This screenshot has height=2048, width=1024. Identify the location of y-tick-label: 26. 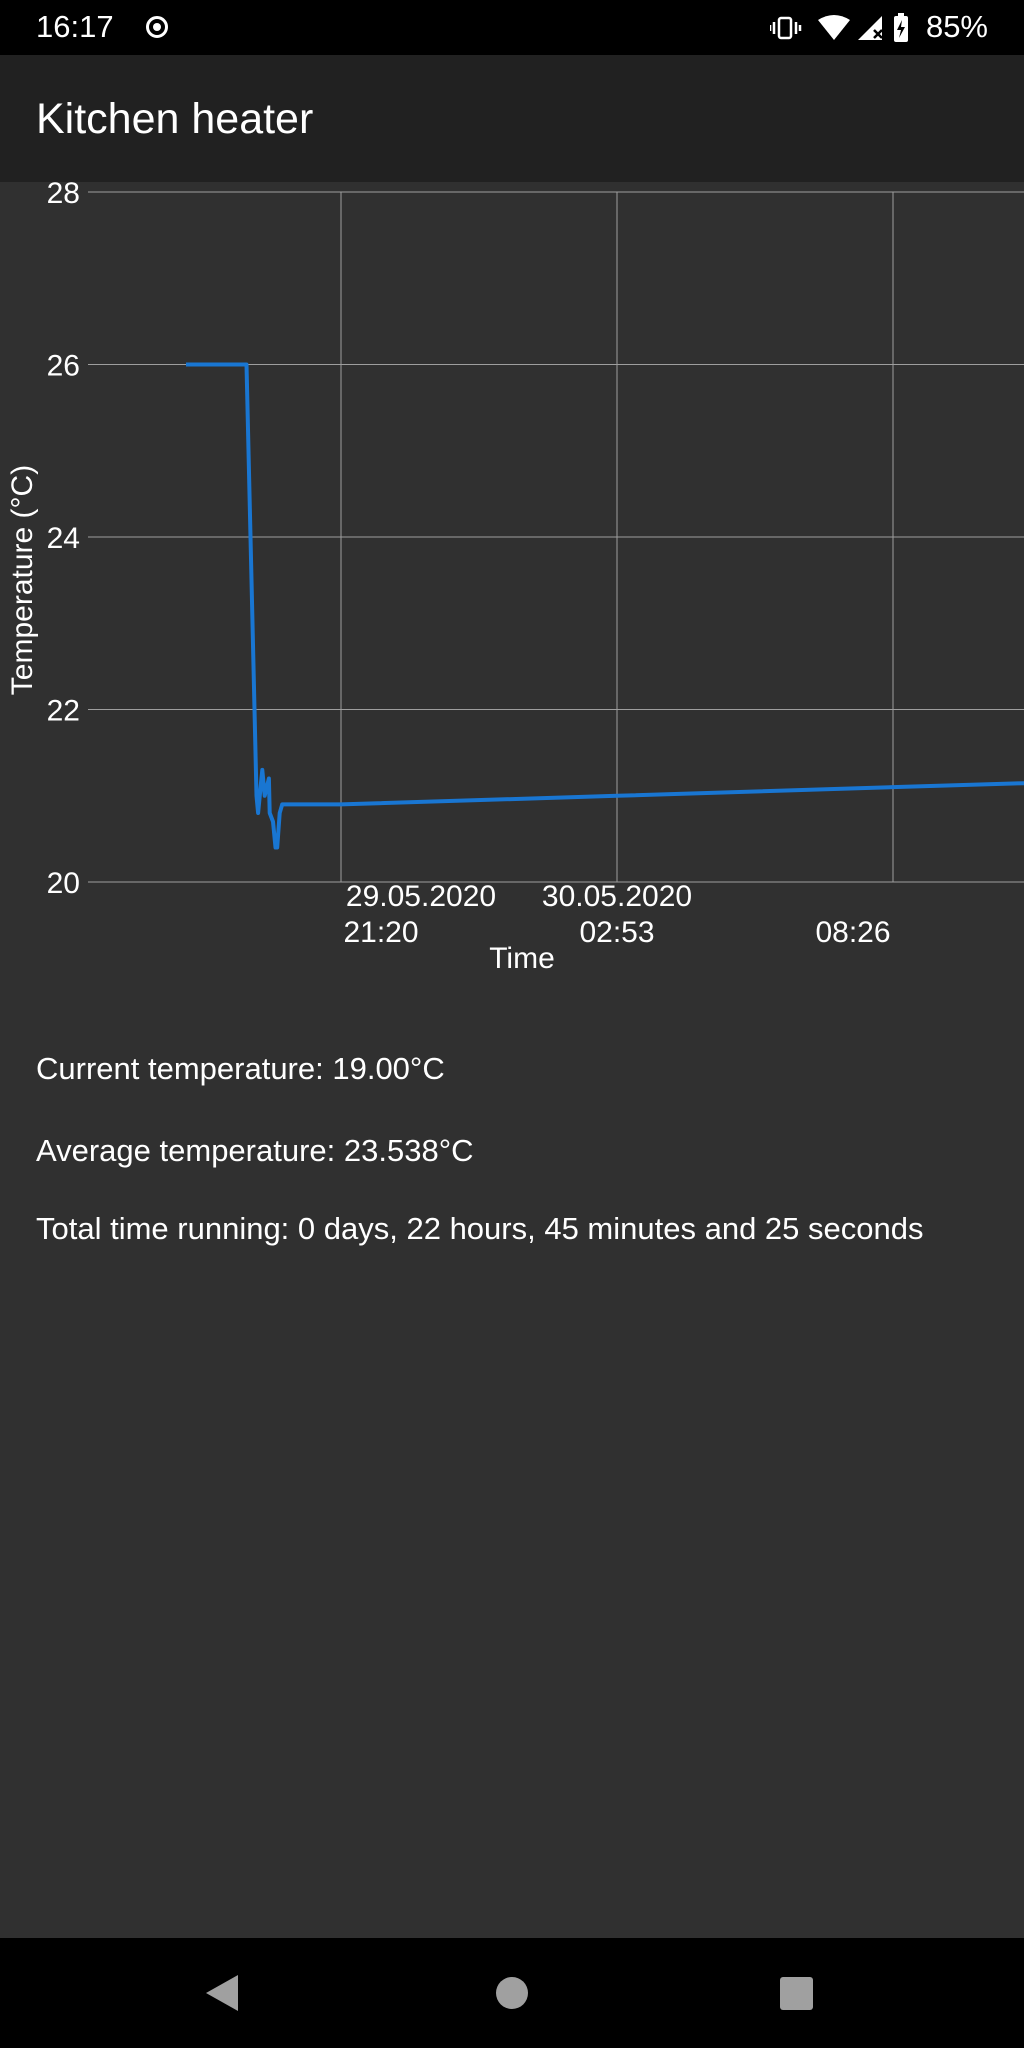
(63, 366).